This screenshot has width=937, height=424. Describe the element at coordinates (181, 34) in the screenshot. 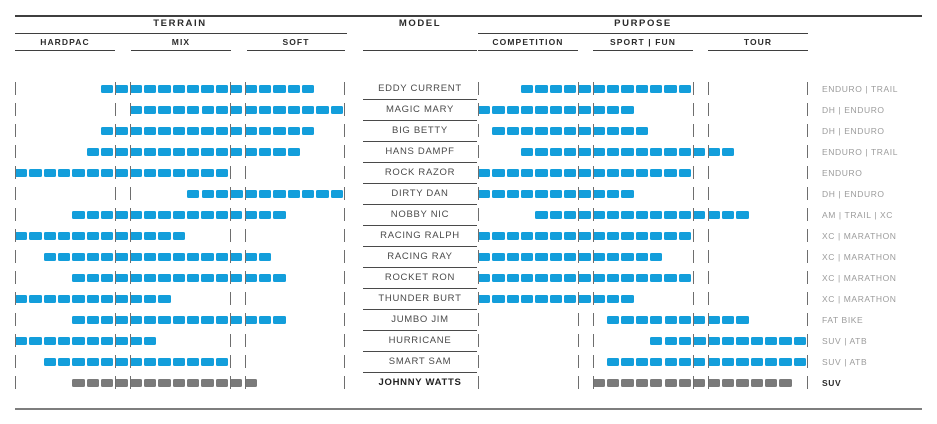

I see `terrain-header-rule` at that location.